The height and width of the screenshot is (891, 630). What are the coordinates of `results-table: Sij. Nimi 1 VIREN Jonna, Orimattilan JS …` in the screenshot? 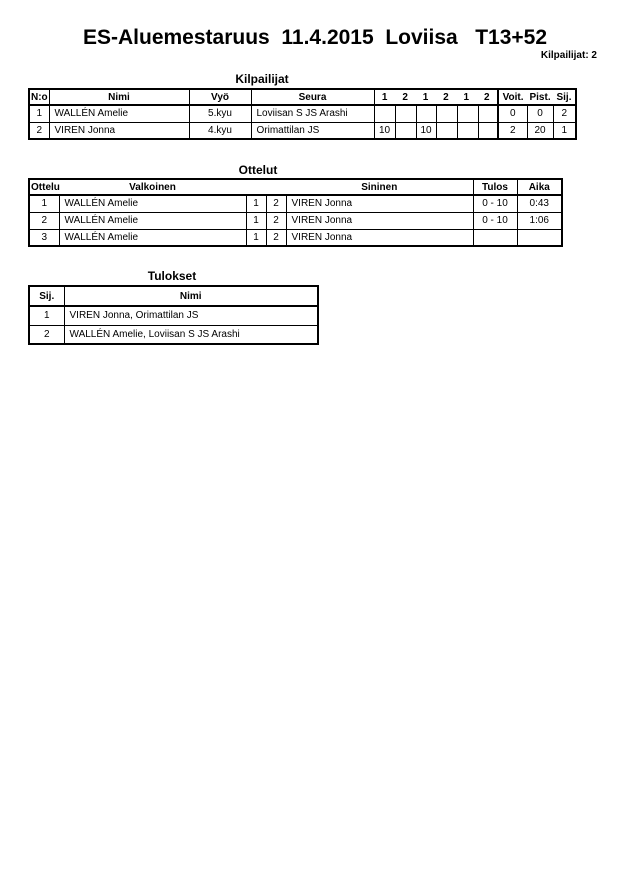 It's located at (173, 315).